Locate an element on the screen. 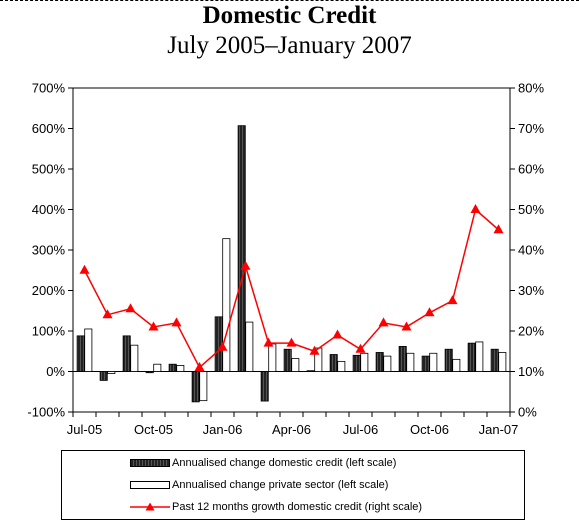 The width and height of the screenshot is (579, 520). right-axis-tick-label: 60% is located at coordinates (531, 169).